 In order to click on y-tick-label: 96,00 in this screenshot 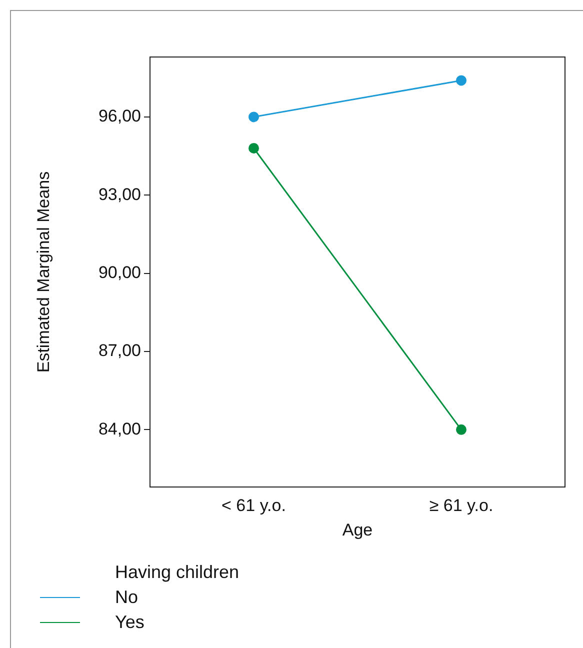, I will do `click(119, 116)`.